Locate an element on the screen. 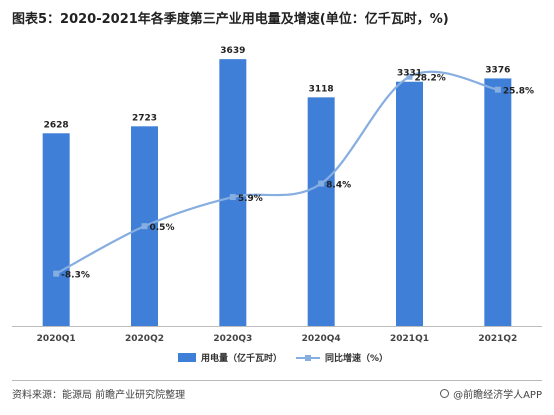 The height and width of the screenshot is (415, 554). legend: 用电量（亿千瓦时） 同比增速（%） is located at coordinates (283, 358).